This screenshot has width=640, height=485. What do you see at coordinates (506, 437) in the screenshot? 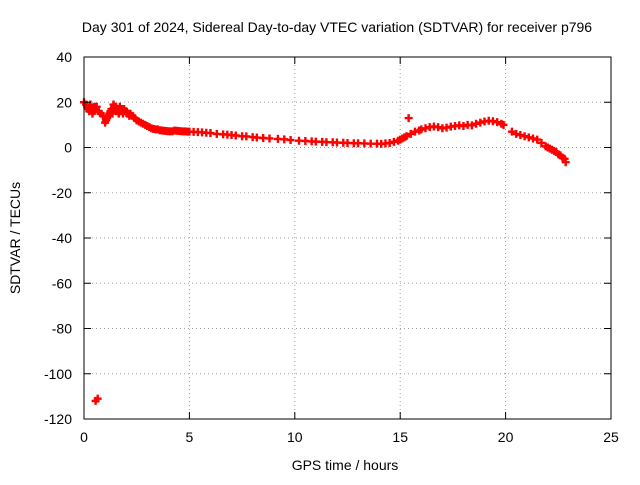
I see `x-tick-label: 20` at bounding box center [506, 437].